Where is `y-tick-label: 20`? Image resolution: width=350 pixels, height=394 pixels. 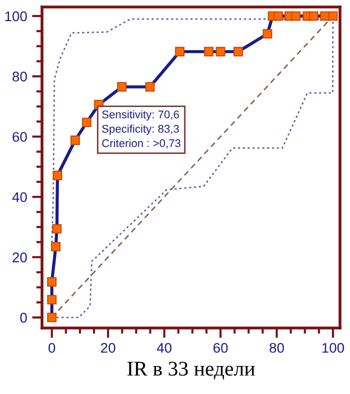
y-tick-label: 20 is located at coordinates (19, 257).